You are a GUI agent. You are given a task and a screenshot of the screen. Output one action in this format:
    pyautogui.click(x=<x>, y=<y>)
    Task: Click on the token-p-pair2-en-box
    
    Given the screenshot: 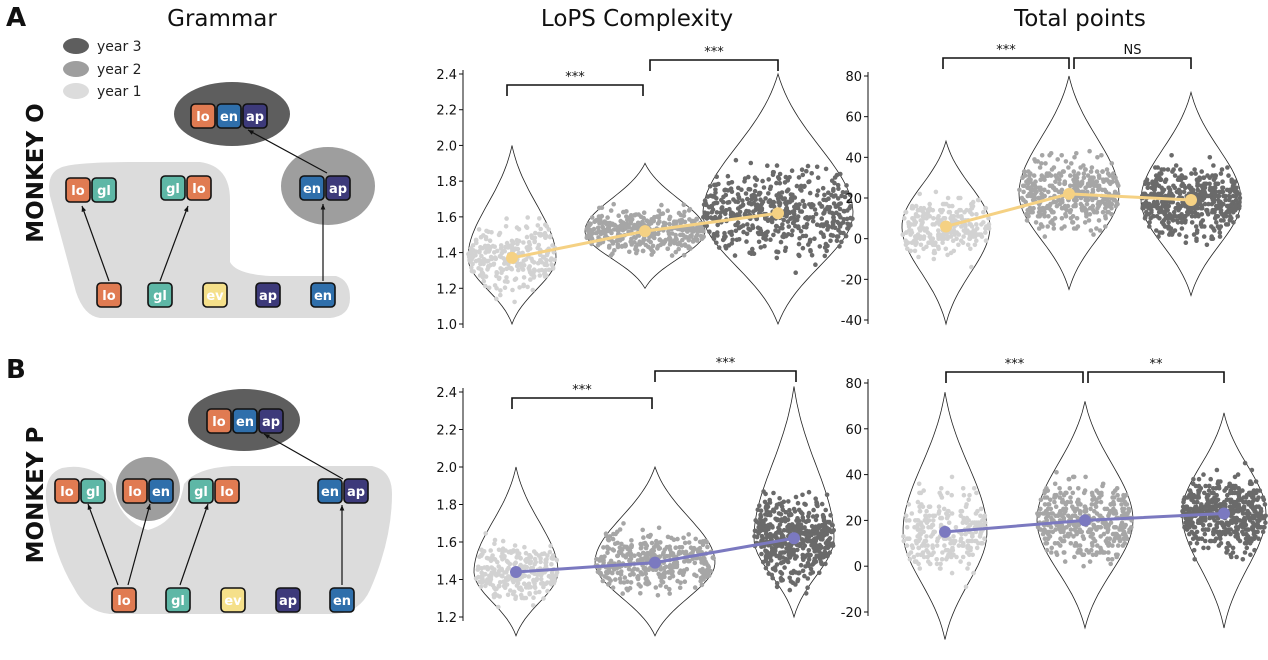 What is the action you would take?
    pyautogui.click(x=161, y=491)
    